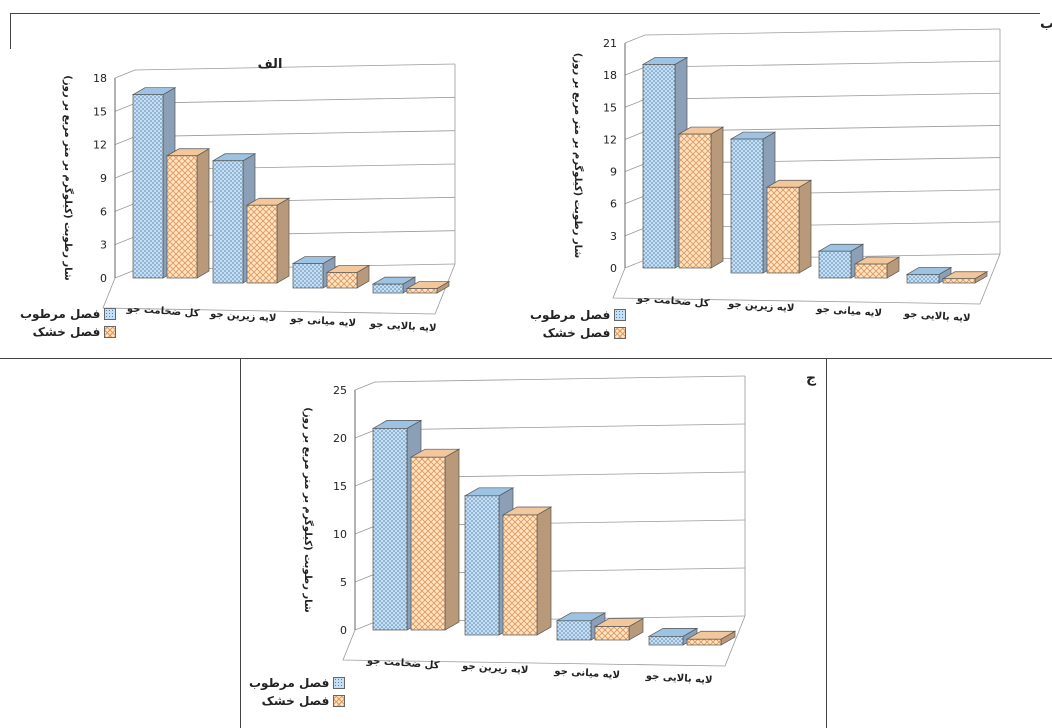 This screenshot has height=728, width=1052. I want to click on legend-alef: فصل مرطوب فصل خشک, so click(68, 323).